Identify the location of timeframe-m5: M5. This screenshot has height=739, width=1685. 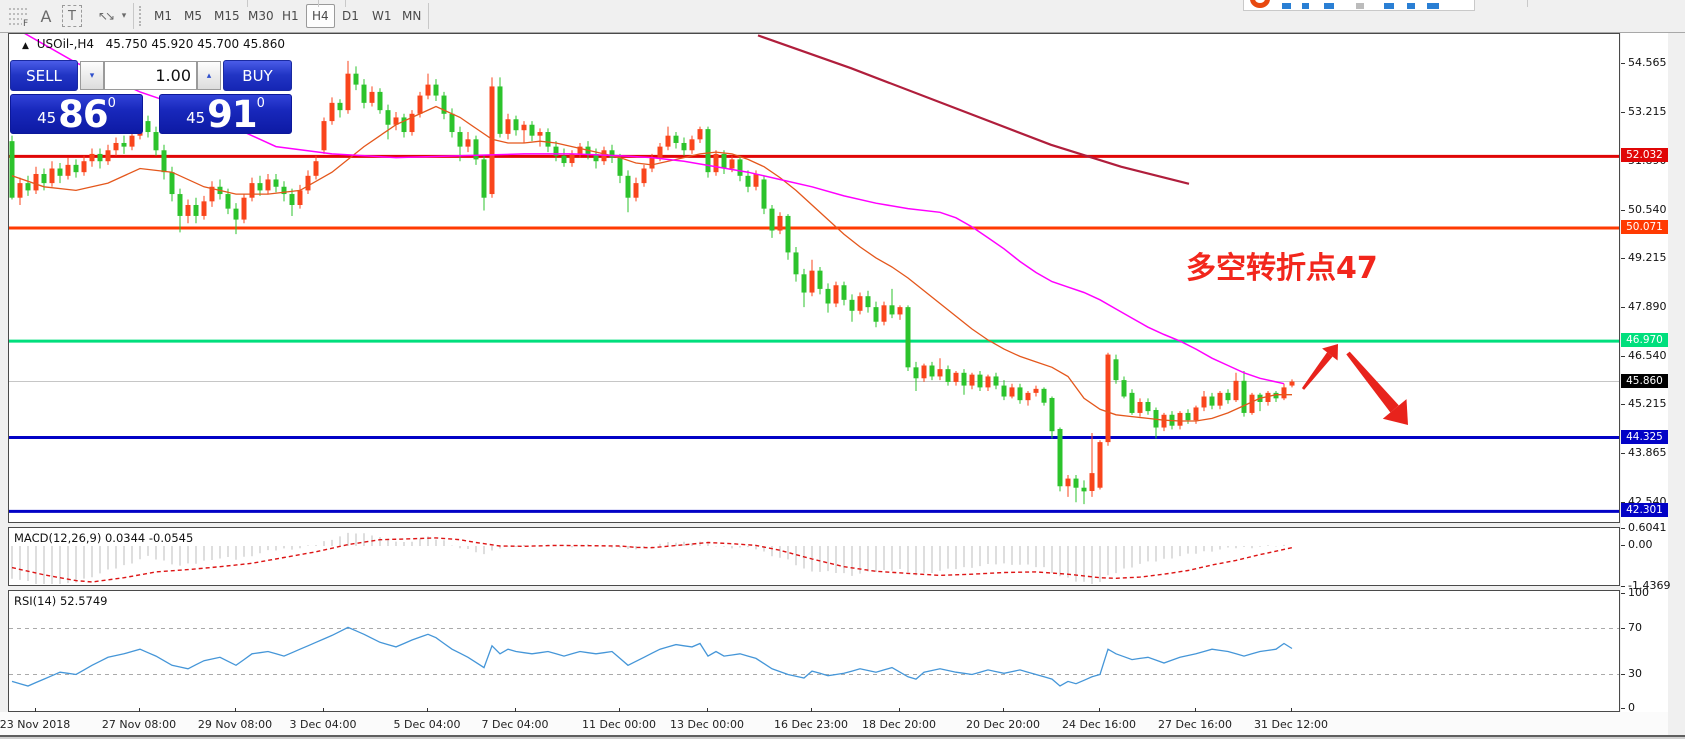
(193, 16).